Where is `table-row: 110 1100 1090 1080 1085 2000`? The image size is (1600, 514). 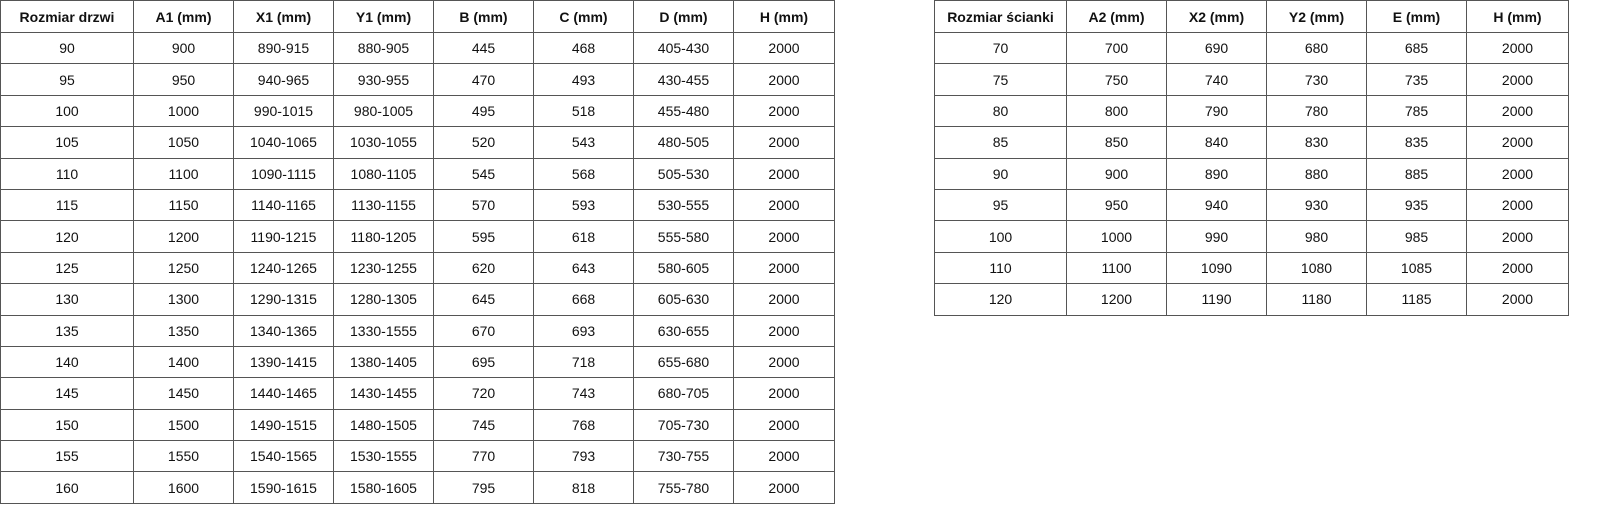 table-row: 110 1100 1090 1080 1085 2000 is located at coordinates (1251, 268).